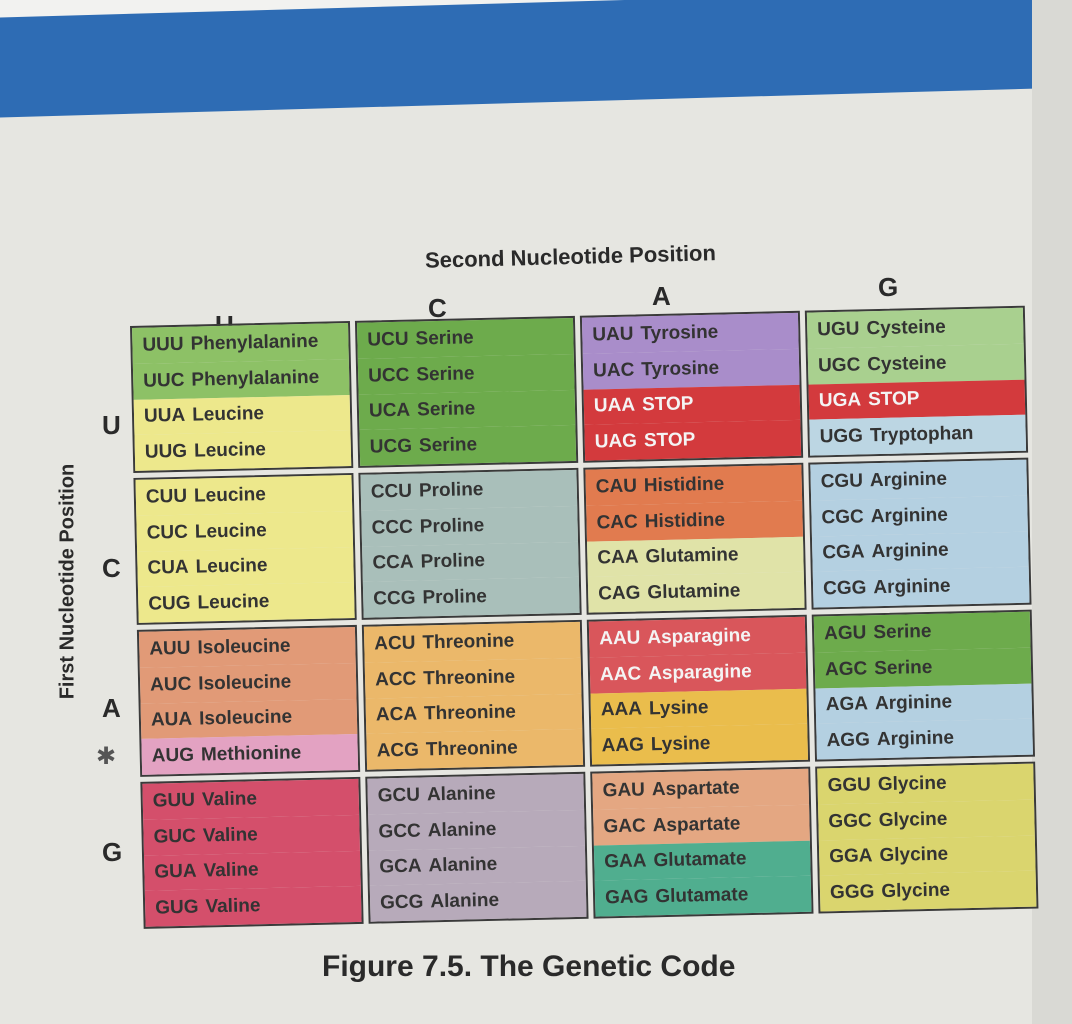  What do you see at coordinates (926, 820) in the screenshot?
I see `codon-row: GGC Glycine` at bounding box center [926, 820].